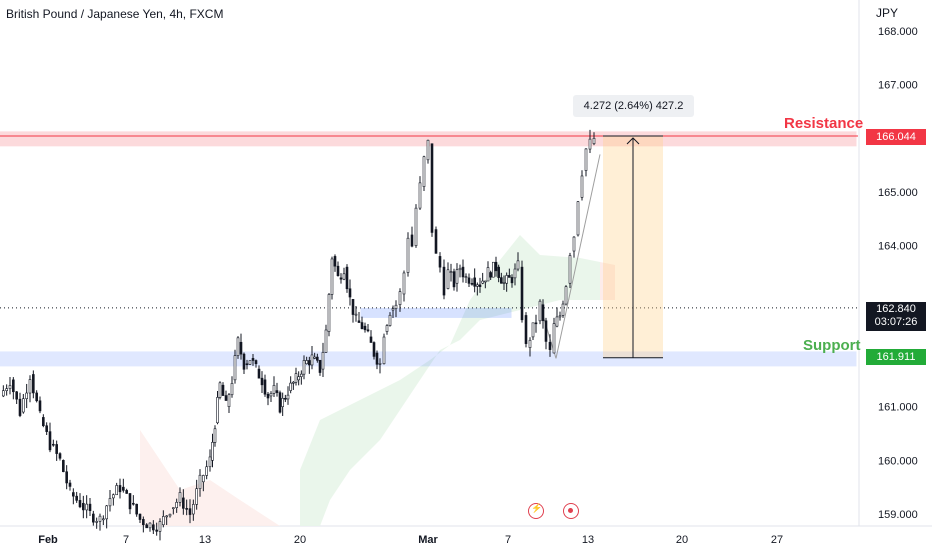 This screenshot has height=550, width=932. What do you see at coordinates (896, 357) in the screenshot?
I see `support-price-tag: 161.911` at bounding box center [896, 357].